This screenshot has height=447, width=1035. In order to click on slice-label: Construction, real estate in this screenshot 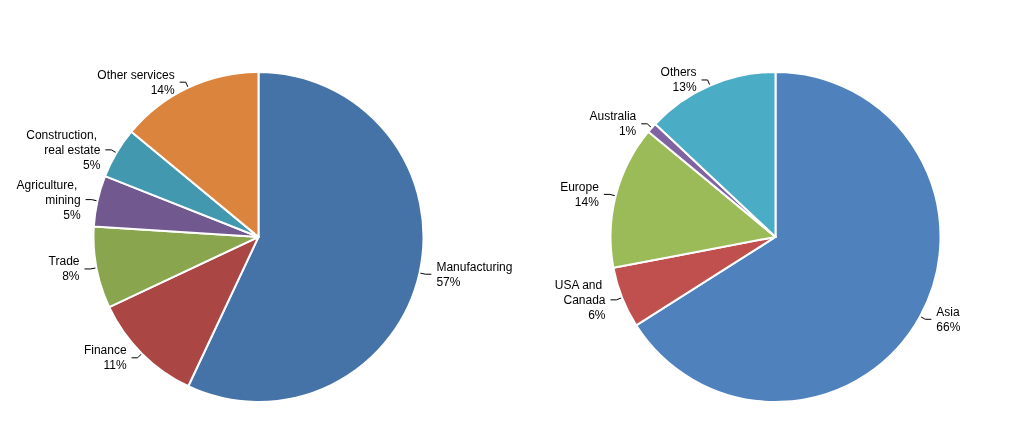, I will do `click(63, 142)`.